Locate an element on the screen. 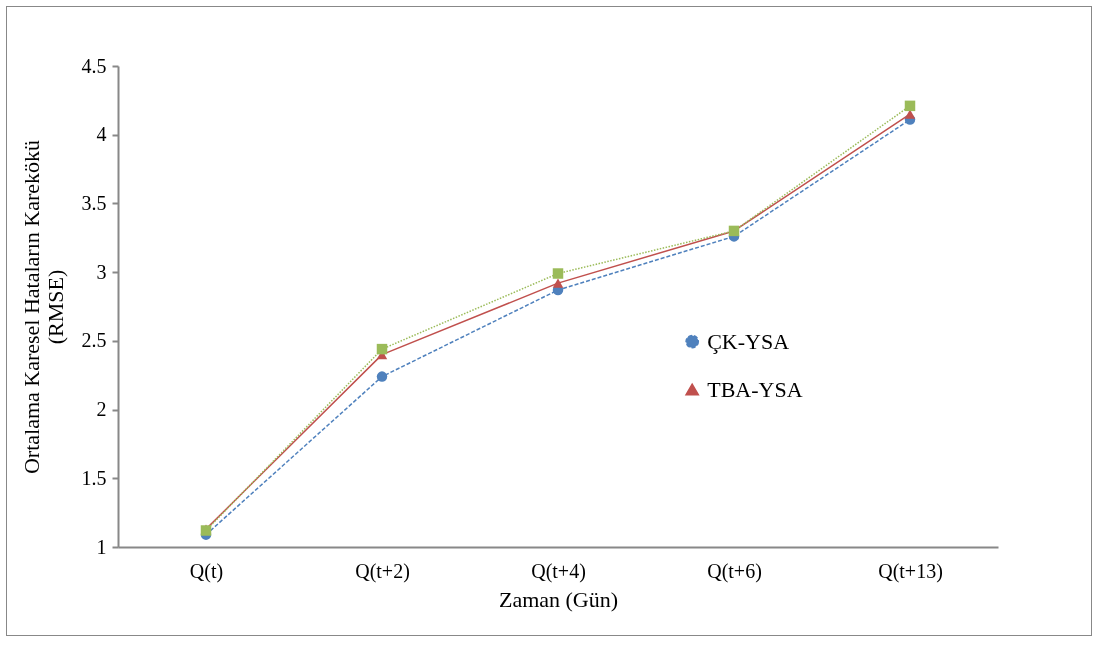 This screenshot has height=646, width=1100. y-tick-label: 2.5 is located at coordinates (94, 340).